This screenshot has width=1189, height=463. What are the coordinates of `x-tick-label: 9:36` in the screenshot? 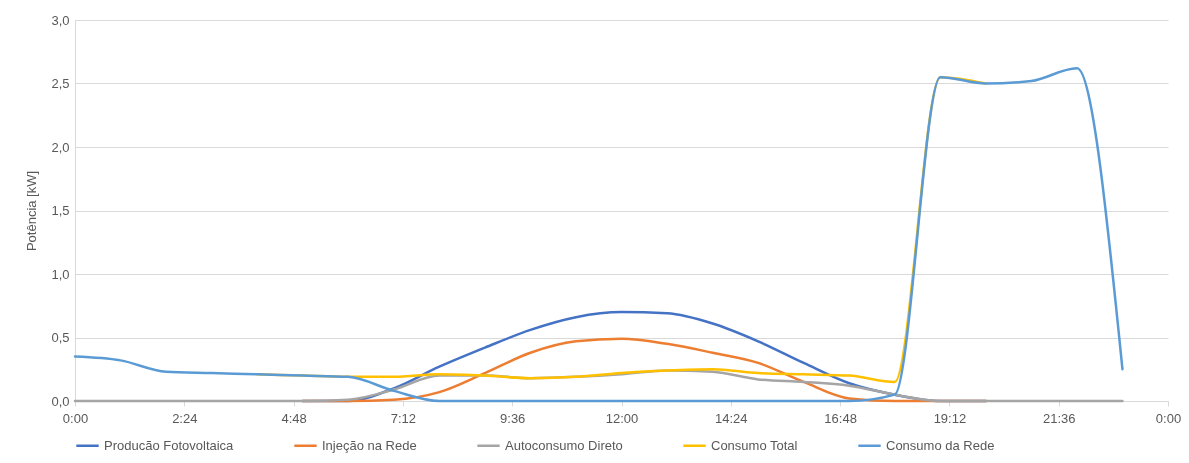 It's located at (513, 418).